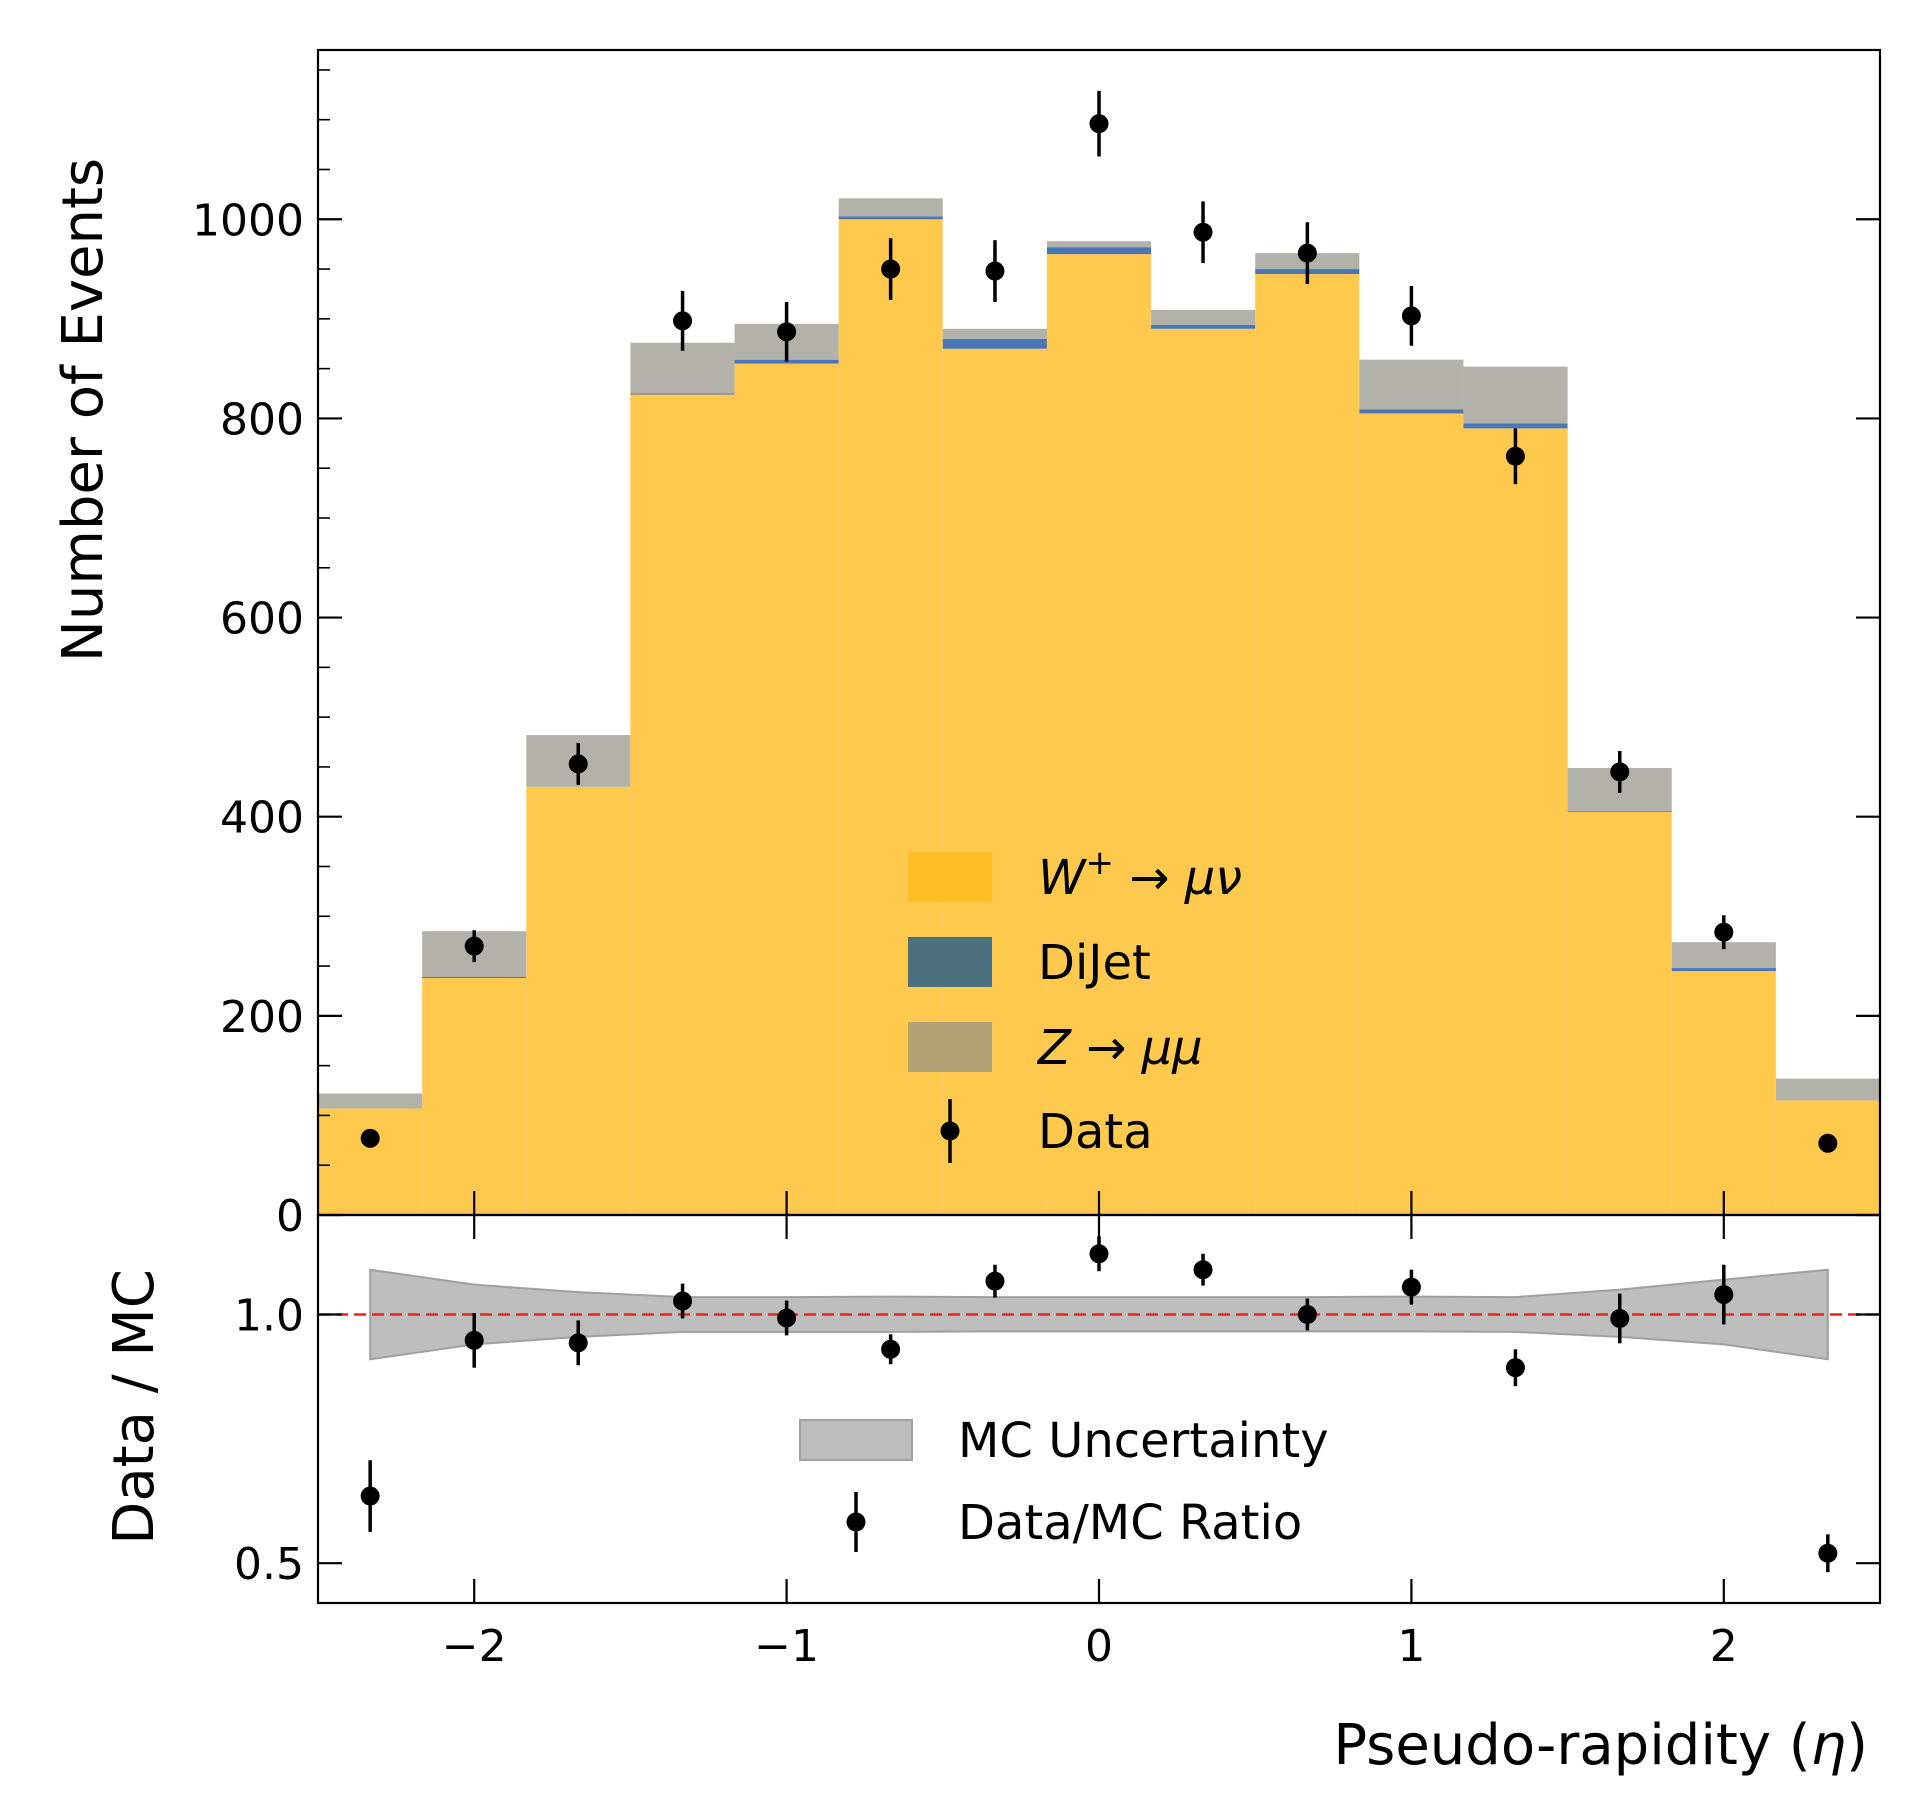  Describe the element at coordinates (262, 419) in the screenshot. I see `y-tick-label: 800` at that location.